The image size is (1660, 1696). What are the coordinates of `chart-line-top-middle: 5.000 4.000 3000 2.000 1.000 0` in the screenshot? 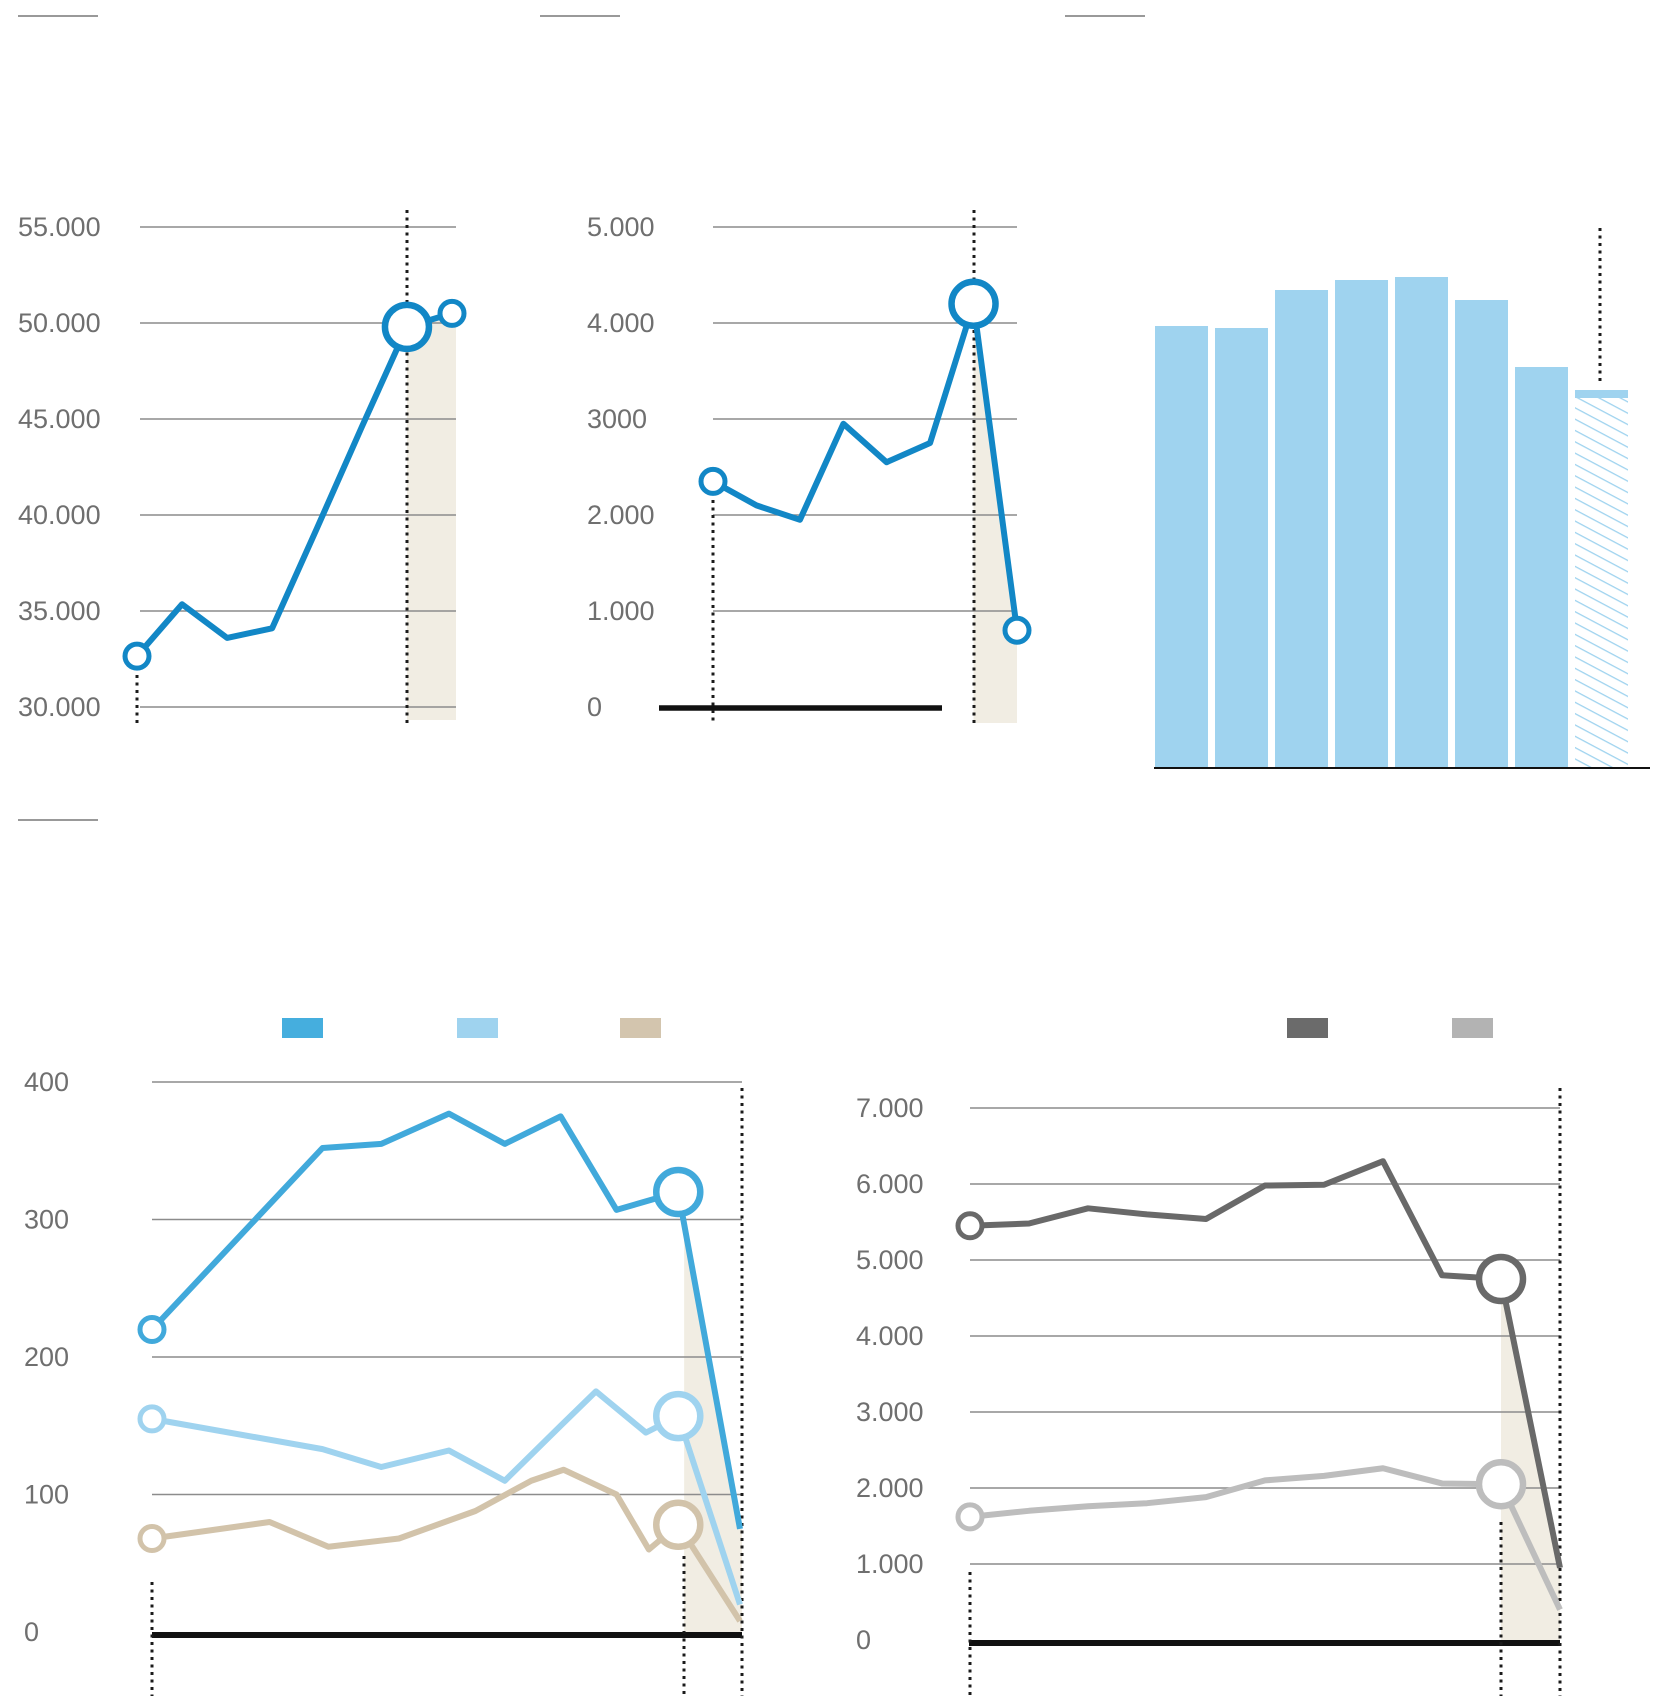 It's located at (809, 466).